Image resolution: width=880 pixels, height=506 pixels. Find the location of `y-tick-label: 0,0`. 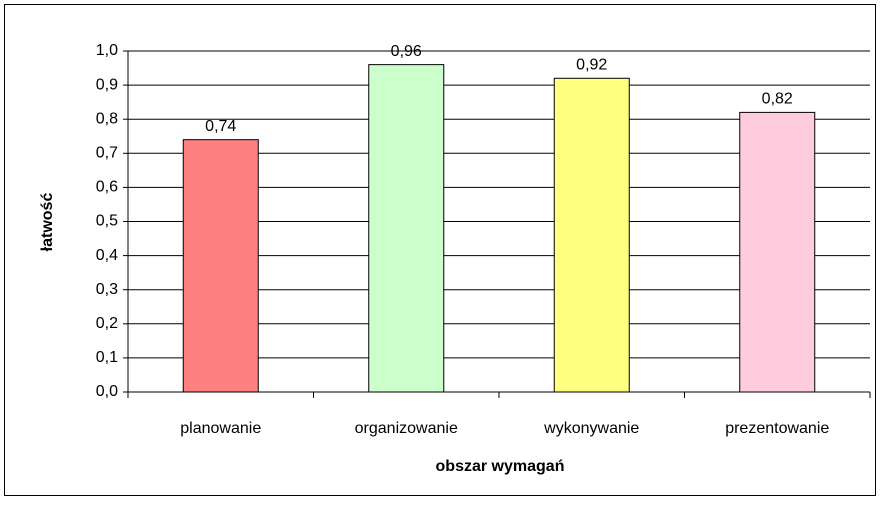

y-tick-label: 0,0 is located at coordinates (107, 391).